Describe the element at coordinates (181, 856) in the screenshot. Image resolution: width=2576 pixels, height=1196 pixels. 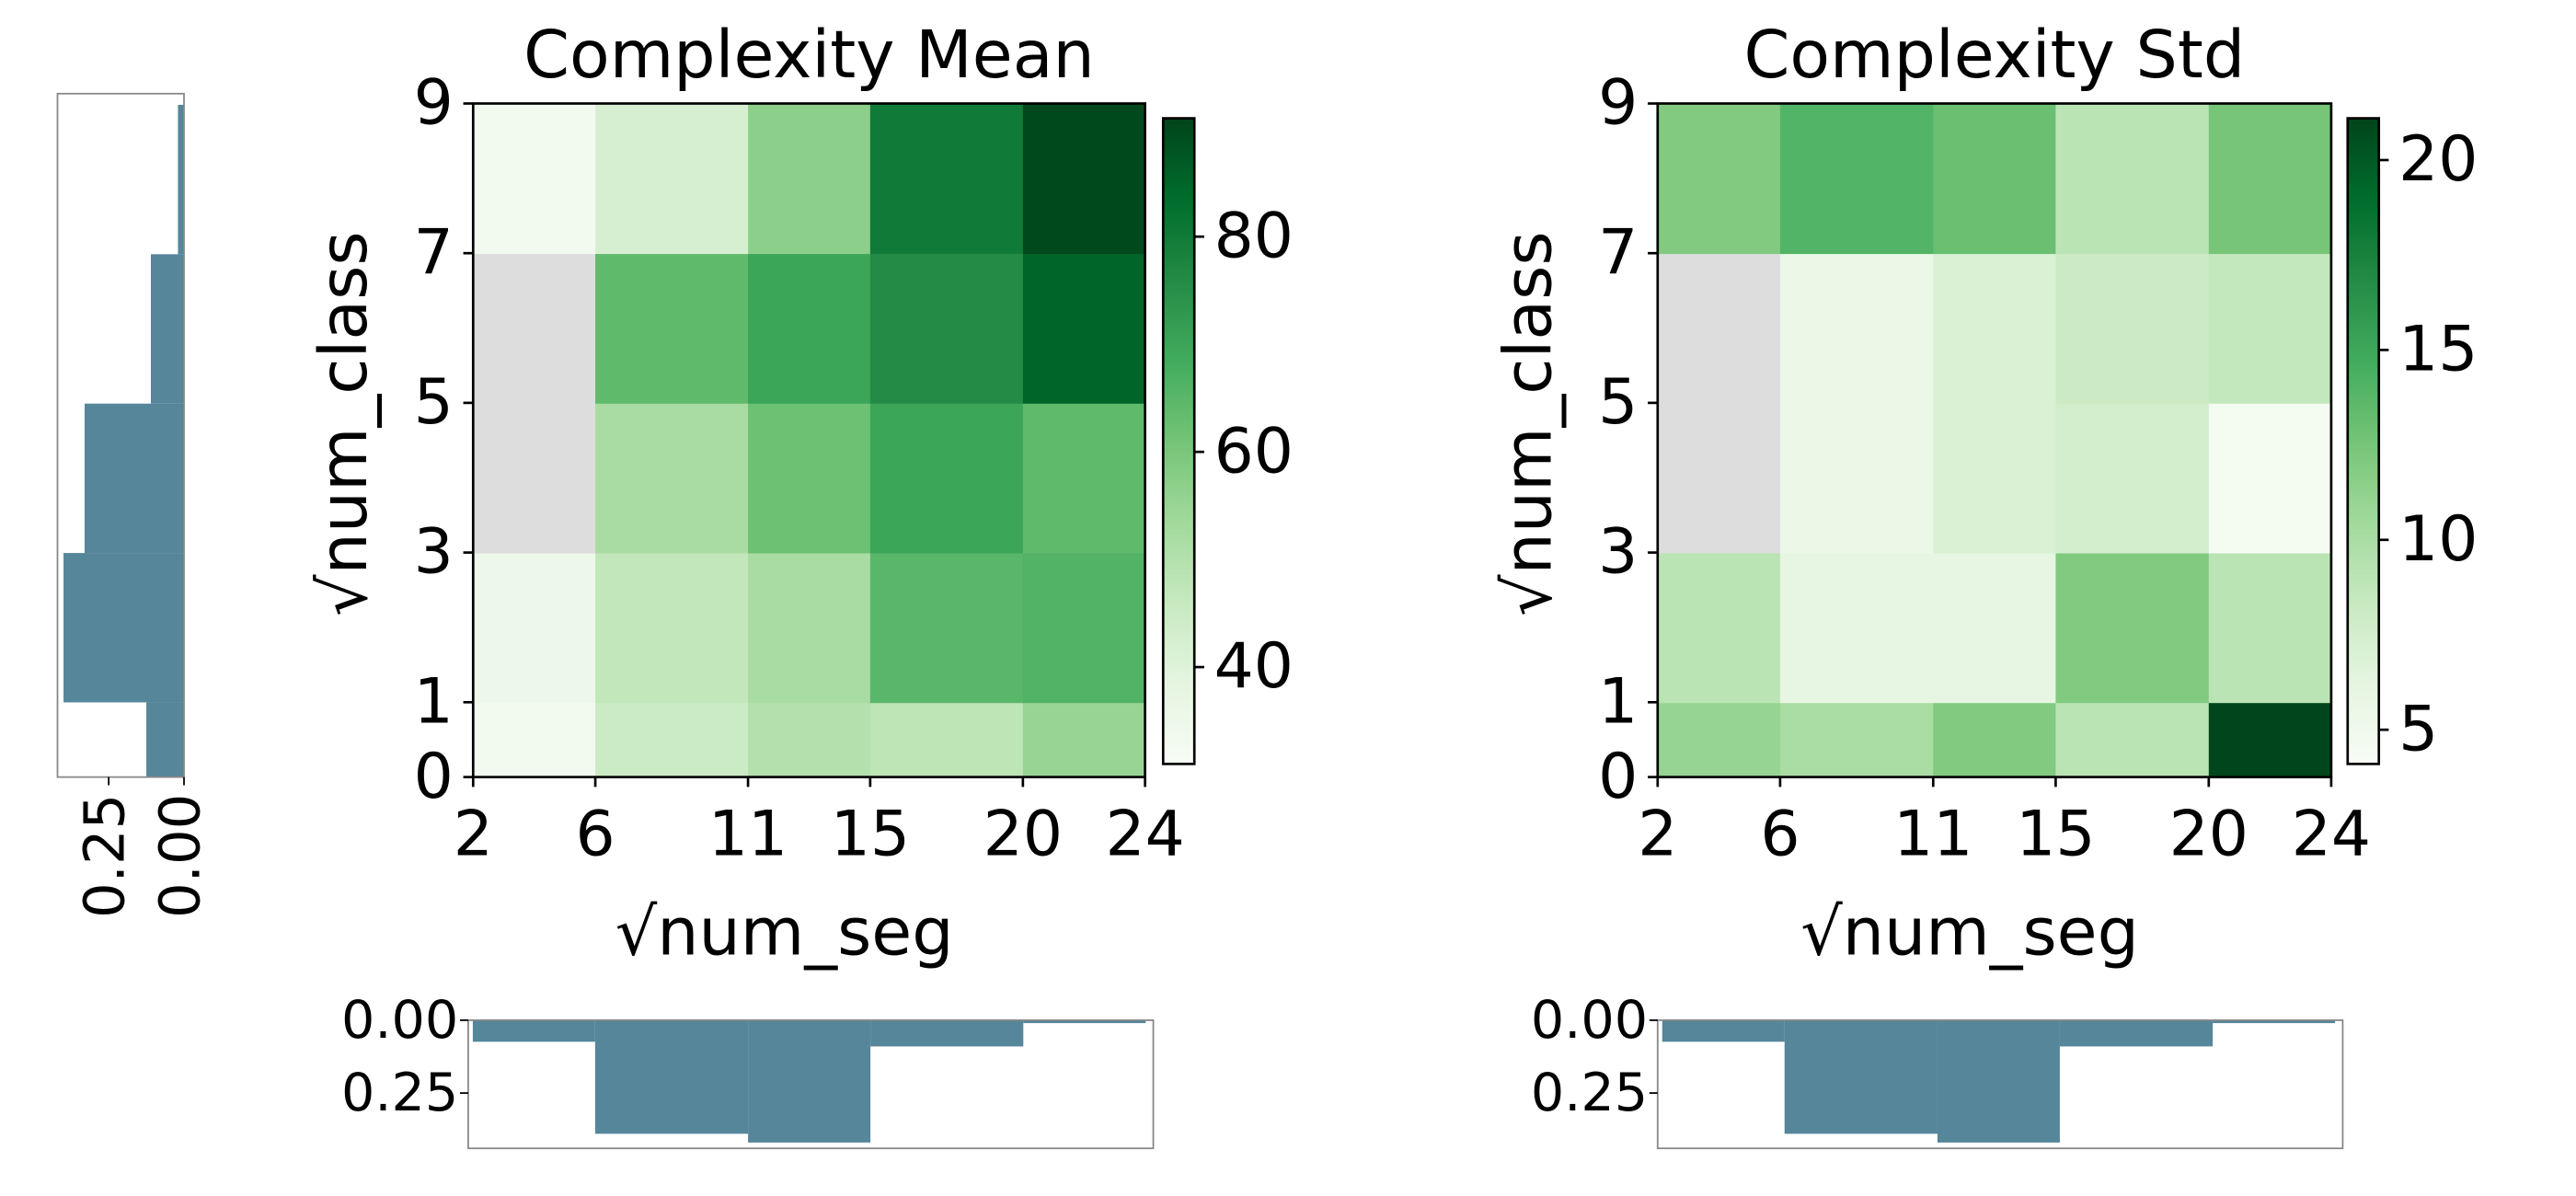
I see `x-tick-label: 0.00` at that location.